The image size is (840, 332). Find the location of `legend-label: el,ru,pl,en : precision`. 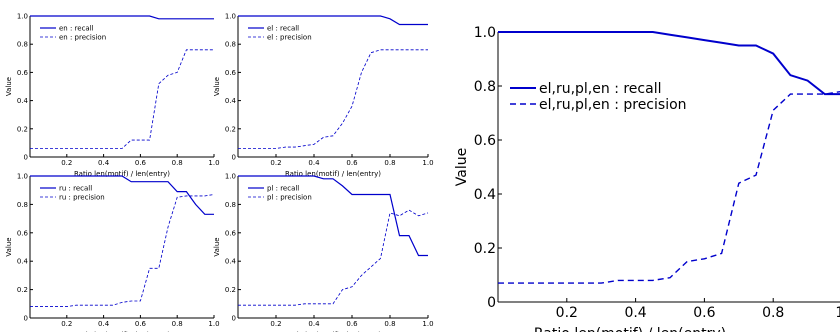

legend-label: el,ru,pl,en : precision is located at coordinates (613, 105).